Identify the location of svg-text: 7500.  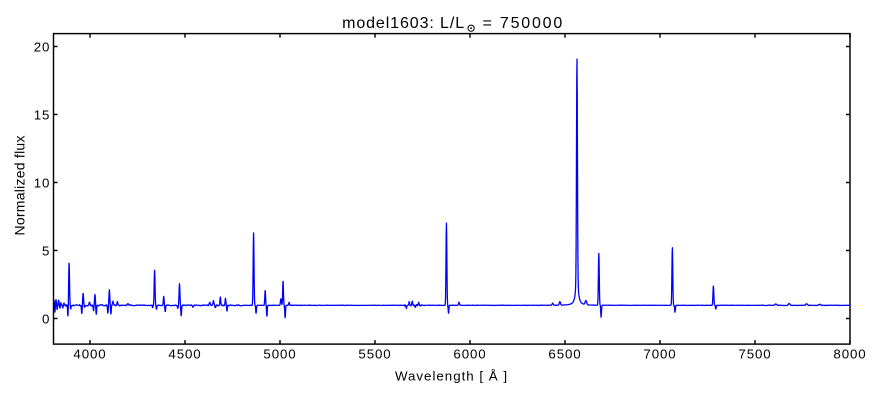
(754, 353).